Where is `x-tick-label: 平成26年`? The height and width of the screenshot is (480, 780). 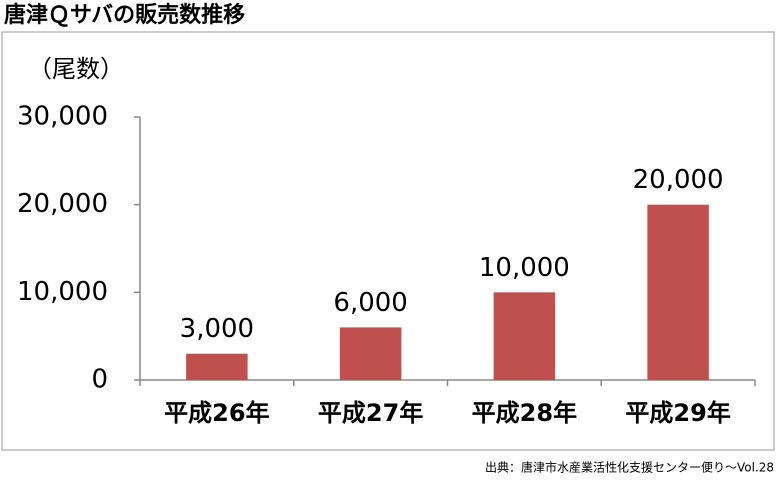
x-tick-label: 平成26年 is located at coordinates (216, 413).